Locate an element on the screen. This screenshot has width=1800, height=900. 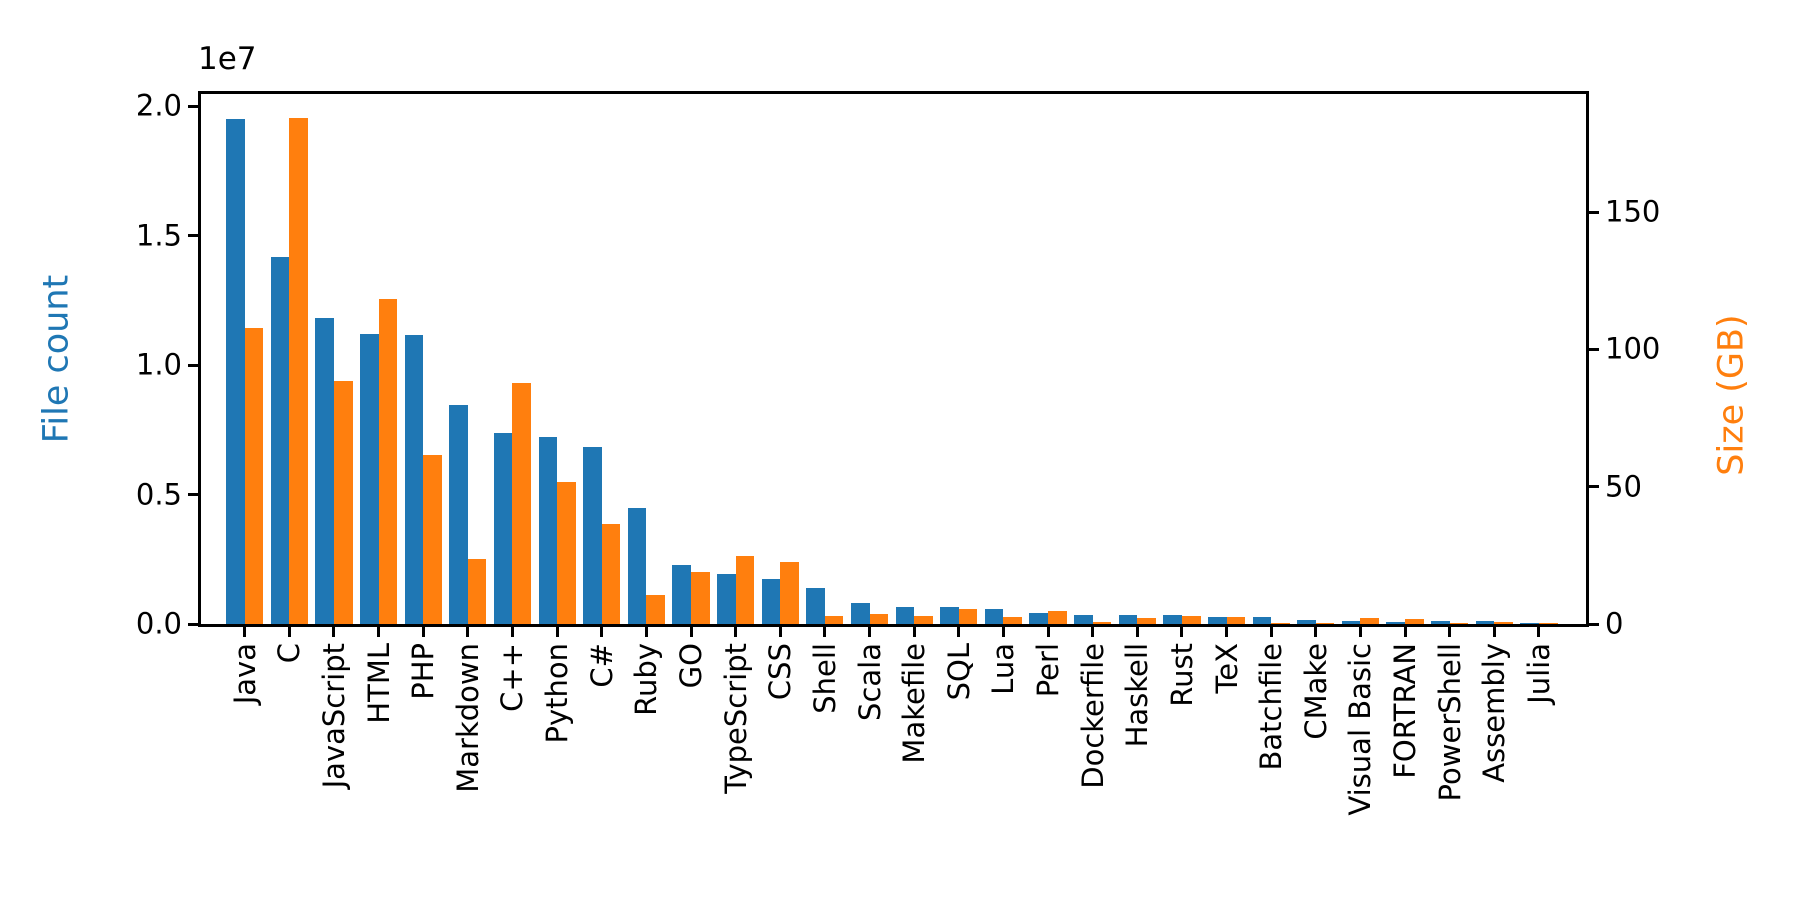
x-tick-GO is located at coordinates (691, 632).